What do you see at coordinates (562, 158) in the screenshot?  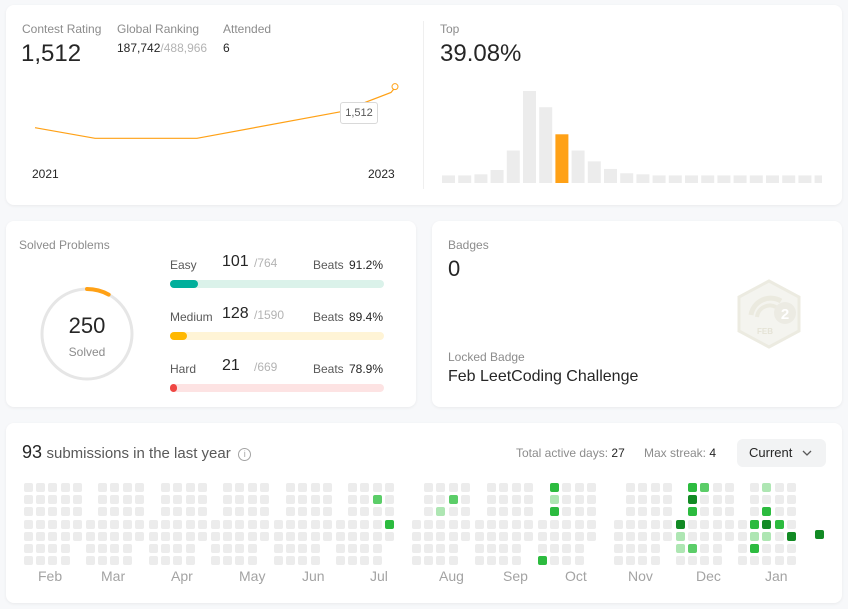 I see `histogram-bar-current` at bounding box center [562, 158].